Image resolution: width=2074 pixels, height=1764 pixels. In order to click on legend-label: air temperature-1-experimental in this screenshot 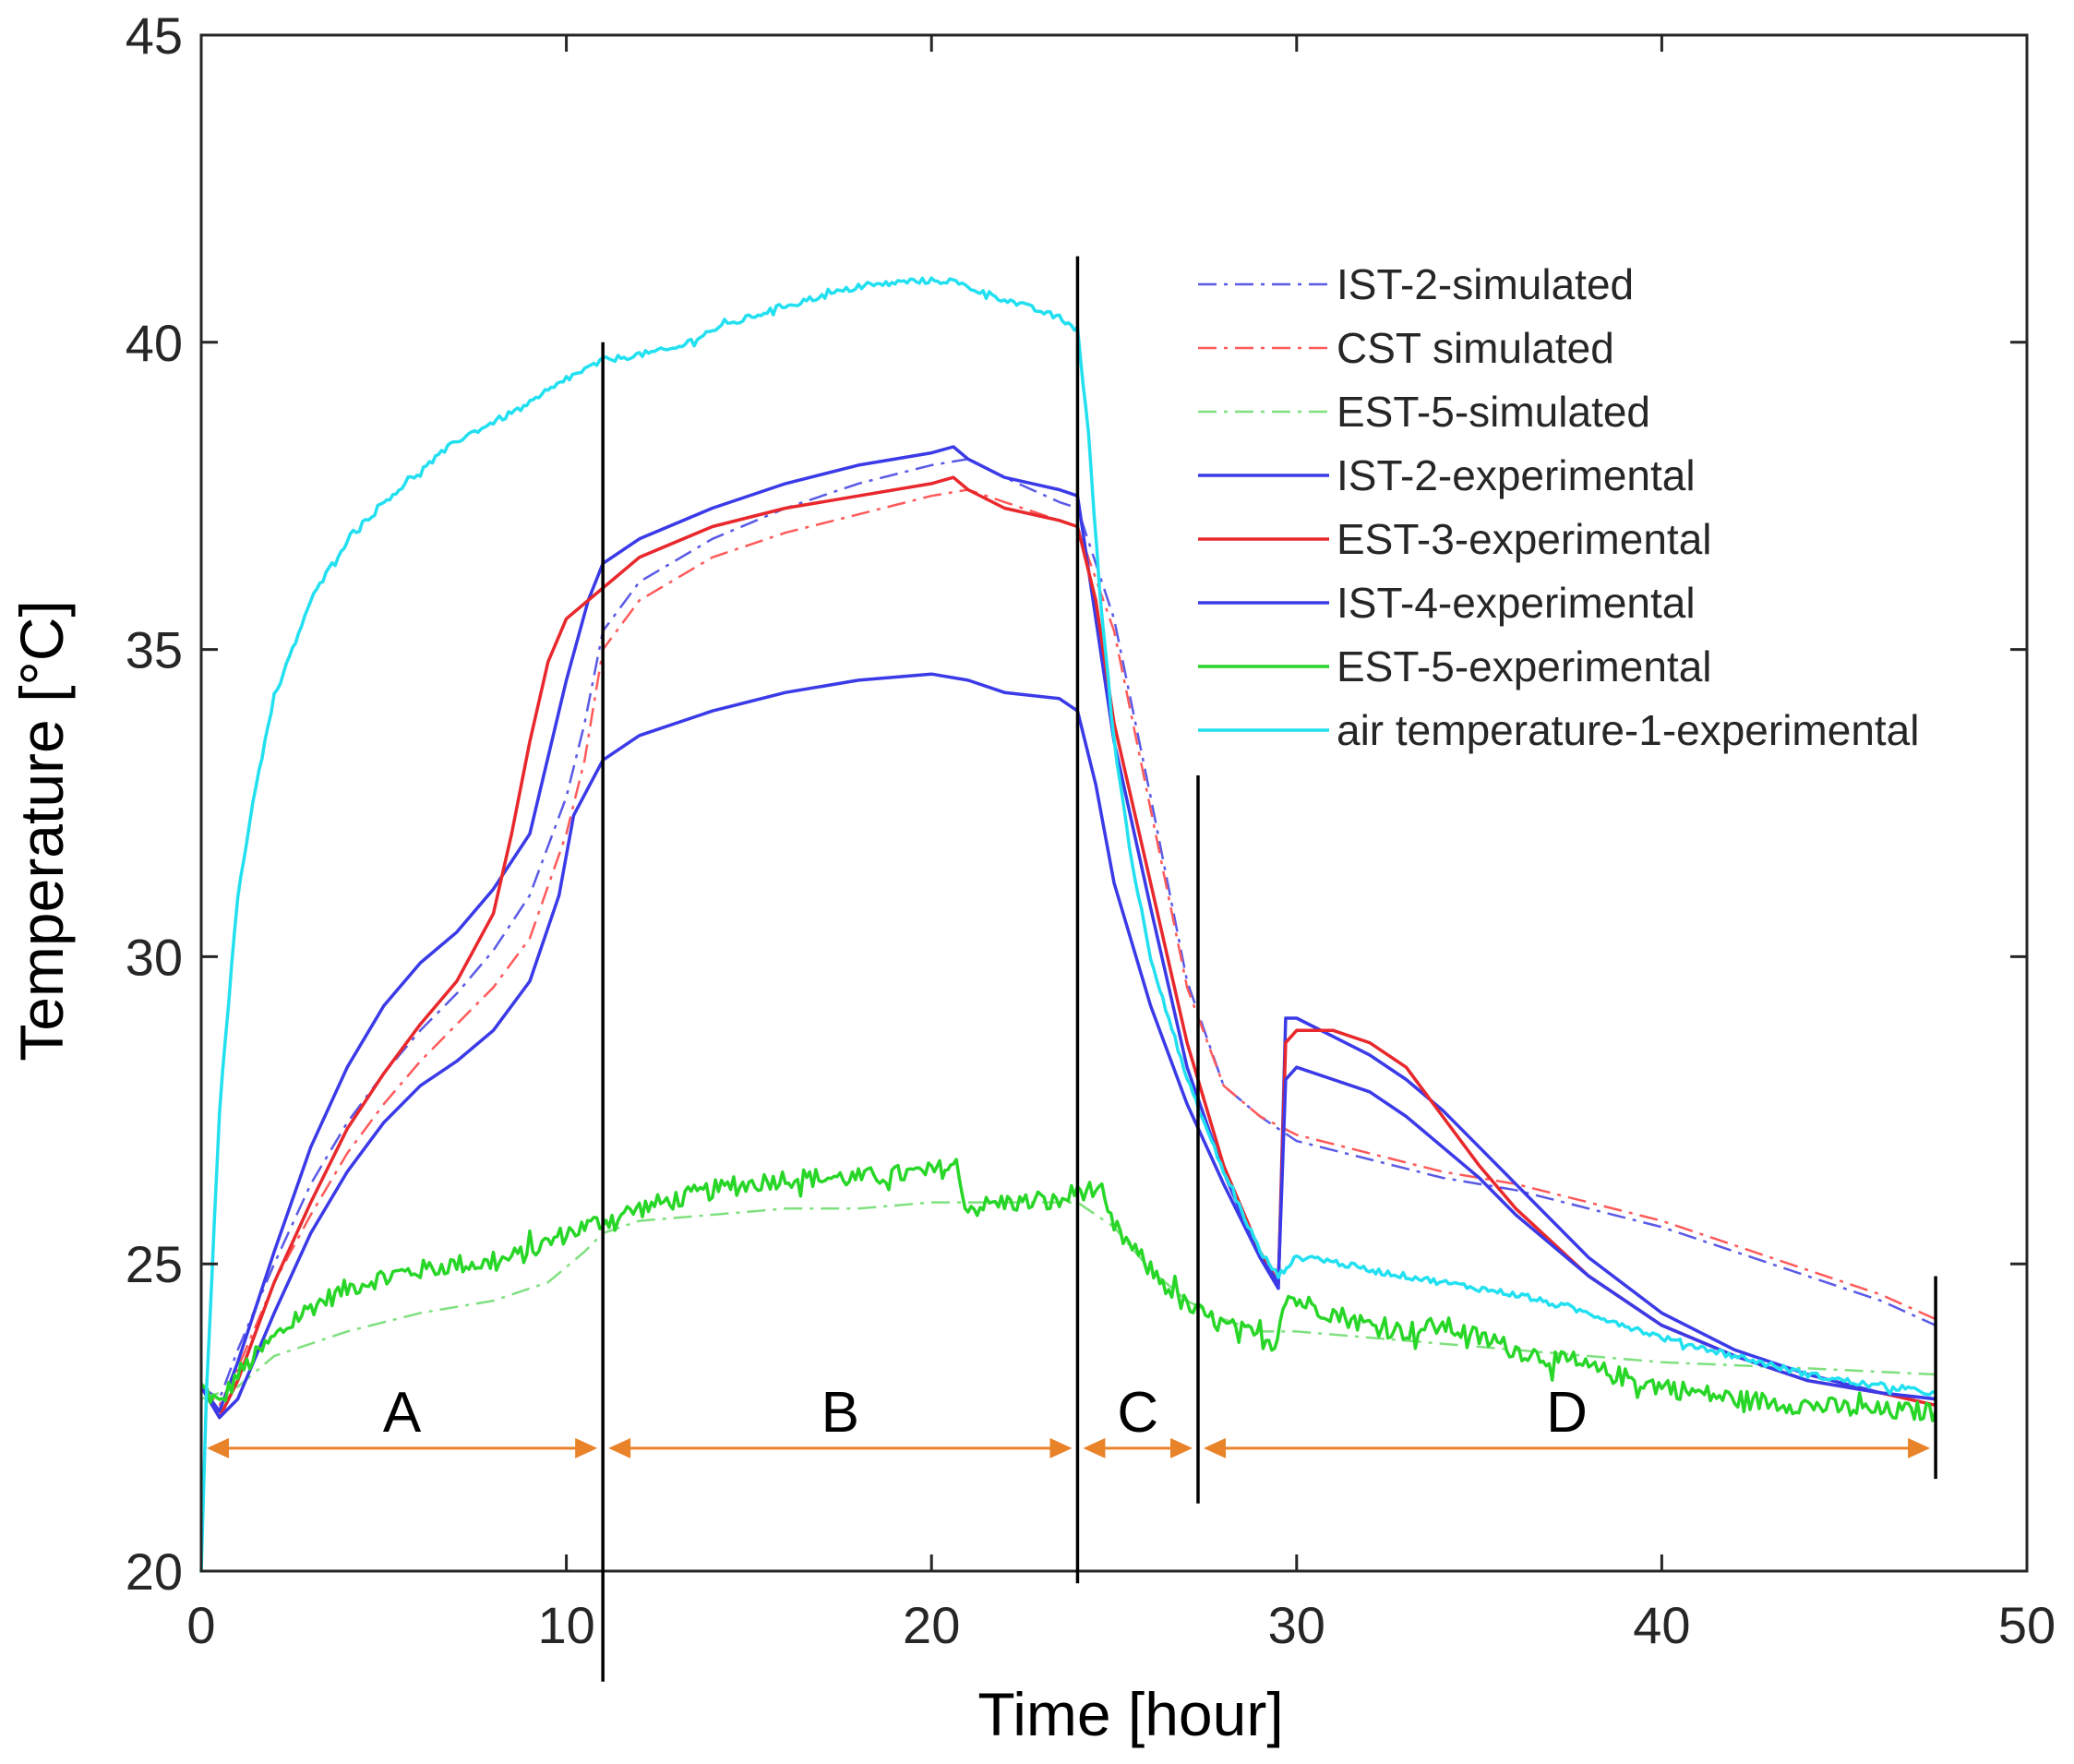, I will do `click(1628, 730)`.